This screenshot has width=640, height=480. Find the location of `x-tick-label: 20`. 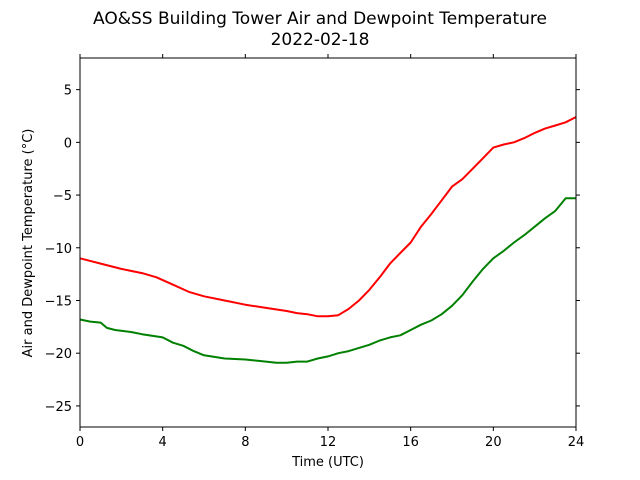

x-tick-label: 20 is located at coordinates (493, 442).